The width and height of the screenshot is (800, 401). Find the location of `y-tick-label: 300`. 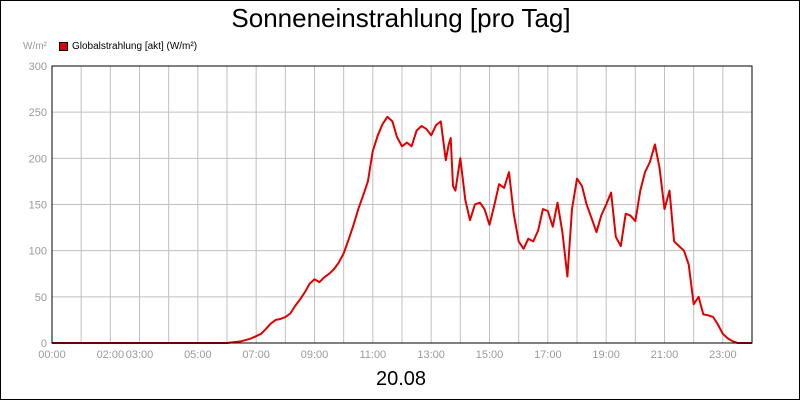

y-tick-label: 300 is located at coordinates (38, 67).